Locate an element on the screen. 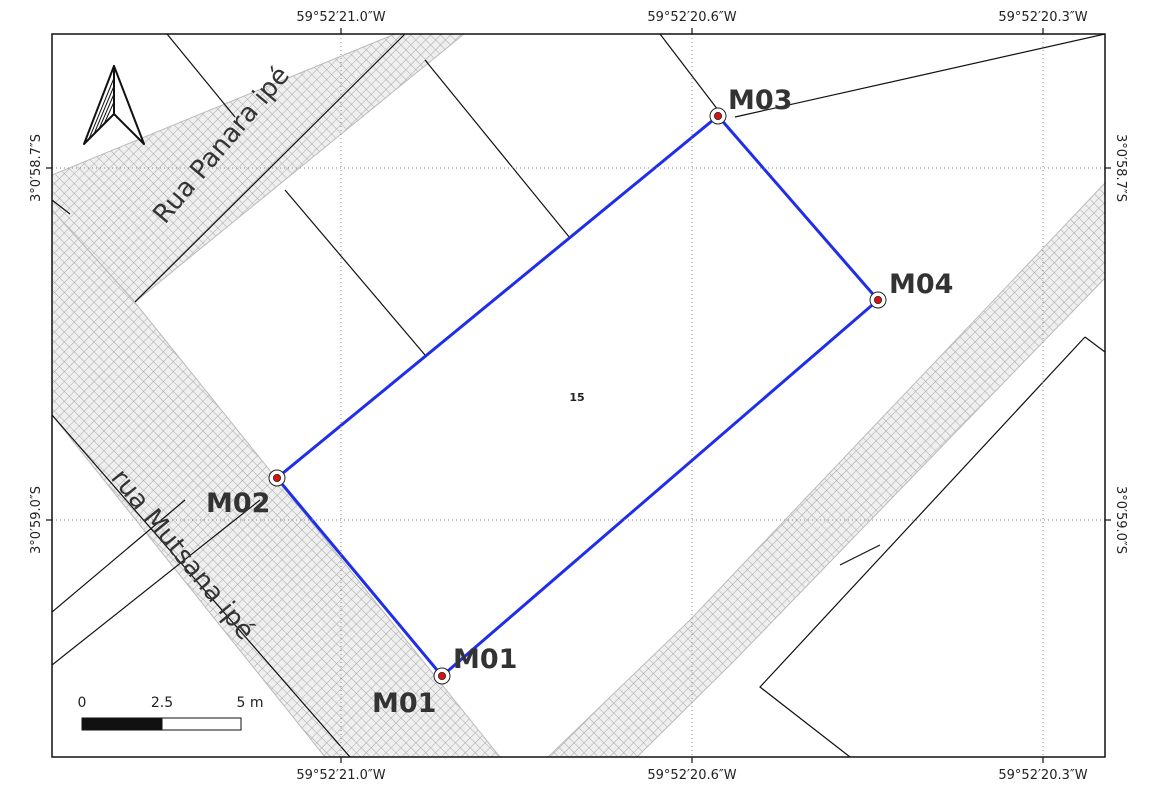  marker-m01 is located at coordinates (442, 676).